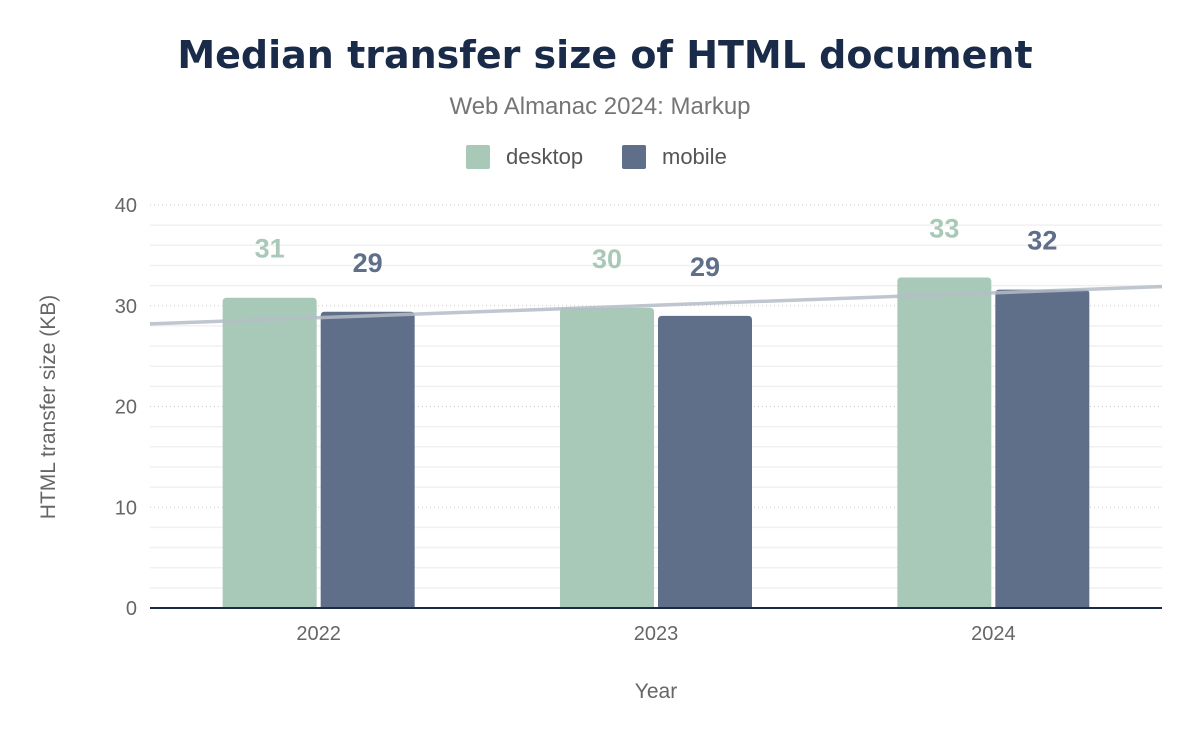  What do you see at coordinates (1042, 448) in the screenshot?
I see `bar-mobile-2024` at bounding box center [1042, 448].